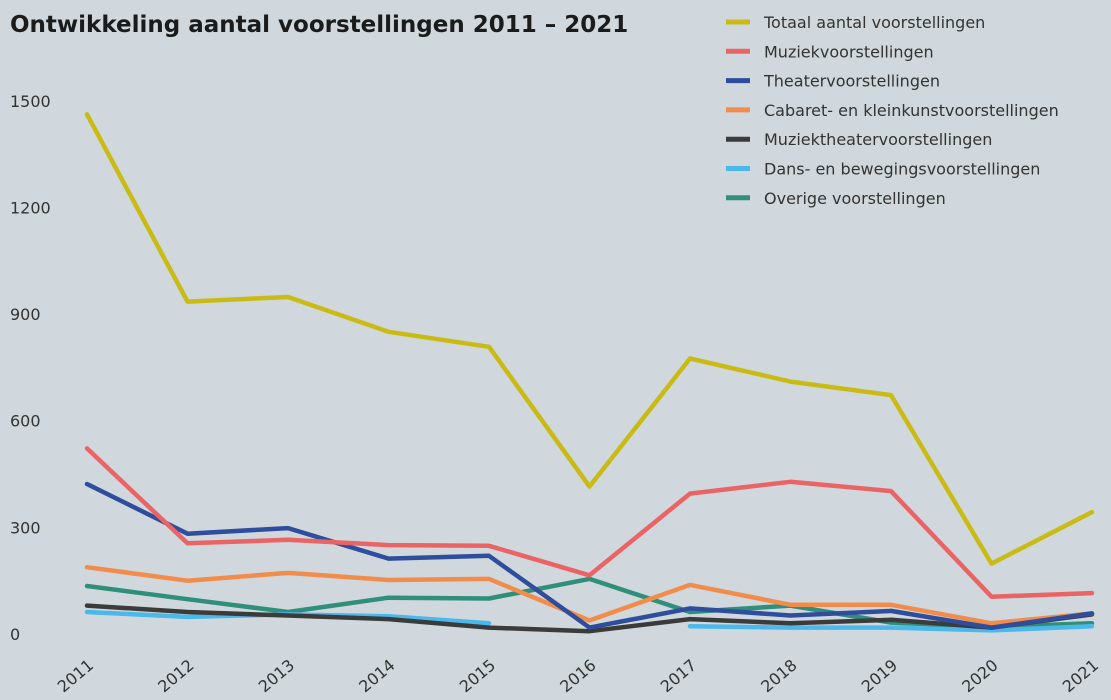 This screenshot has height=700, width=1111. Describe the element at coordinates (855, 198) in the screenshot. I see `legend-label: Overige voorstellingen` at that location.